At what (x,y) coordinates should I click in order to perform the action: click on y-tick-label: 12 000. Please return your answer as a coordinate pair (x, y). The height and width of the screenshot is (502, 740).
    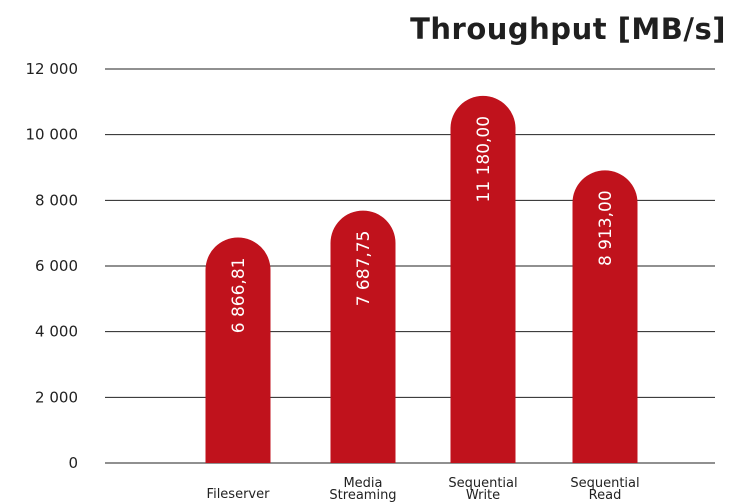
    Looking at the image, I should click on (52, 69).